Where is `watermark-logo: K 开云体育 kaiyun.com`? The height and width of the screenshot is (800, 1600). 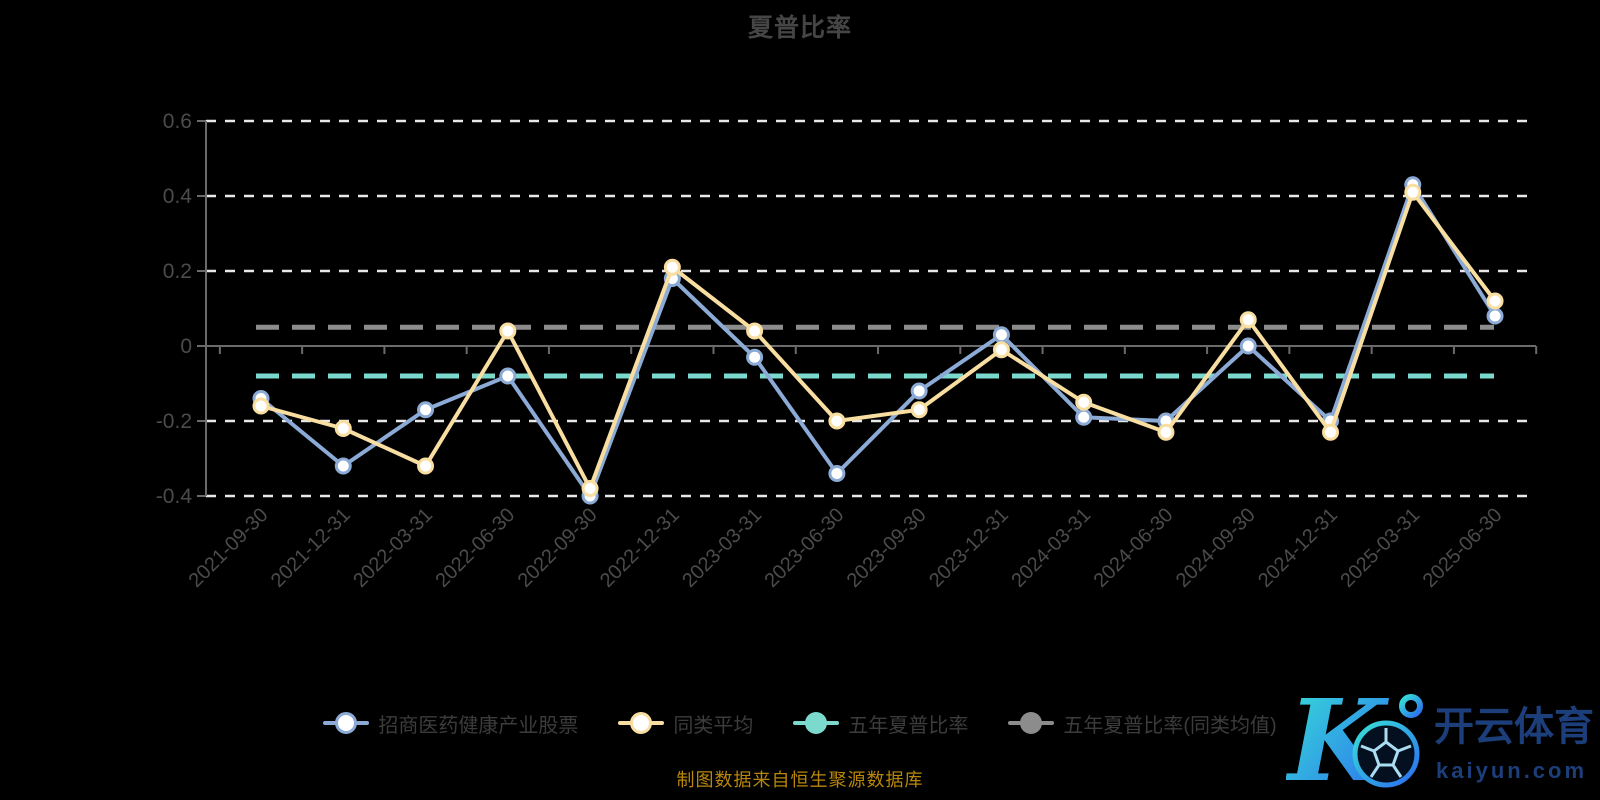 watermark-logo: K 开云体育 kaiyun.com is located at coordinates (1440, 740).